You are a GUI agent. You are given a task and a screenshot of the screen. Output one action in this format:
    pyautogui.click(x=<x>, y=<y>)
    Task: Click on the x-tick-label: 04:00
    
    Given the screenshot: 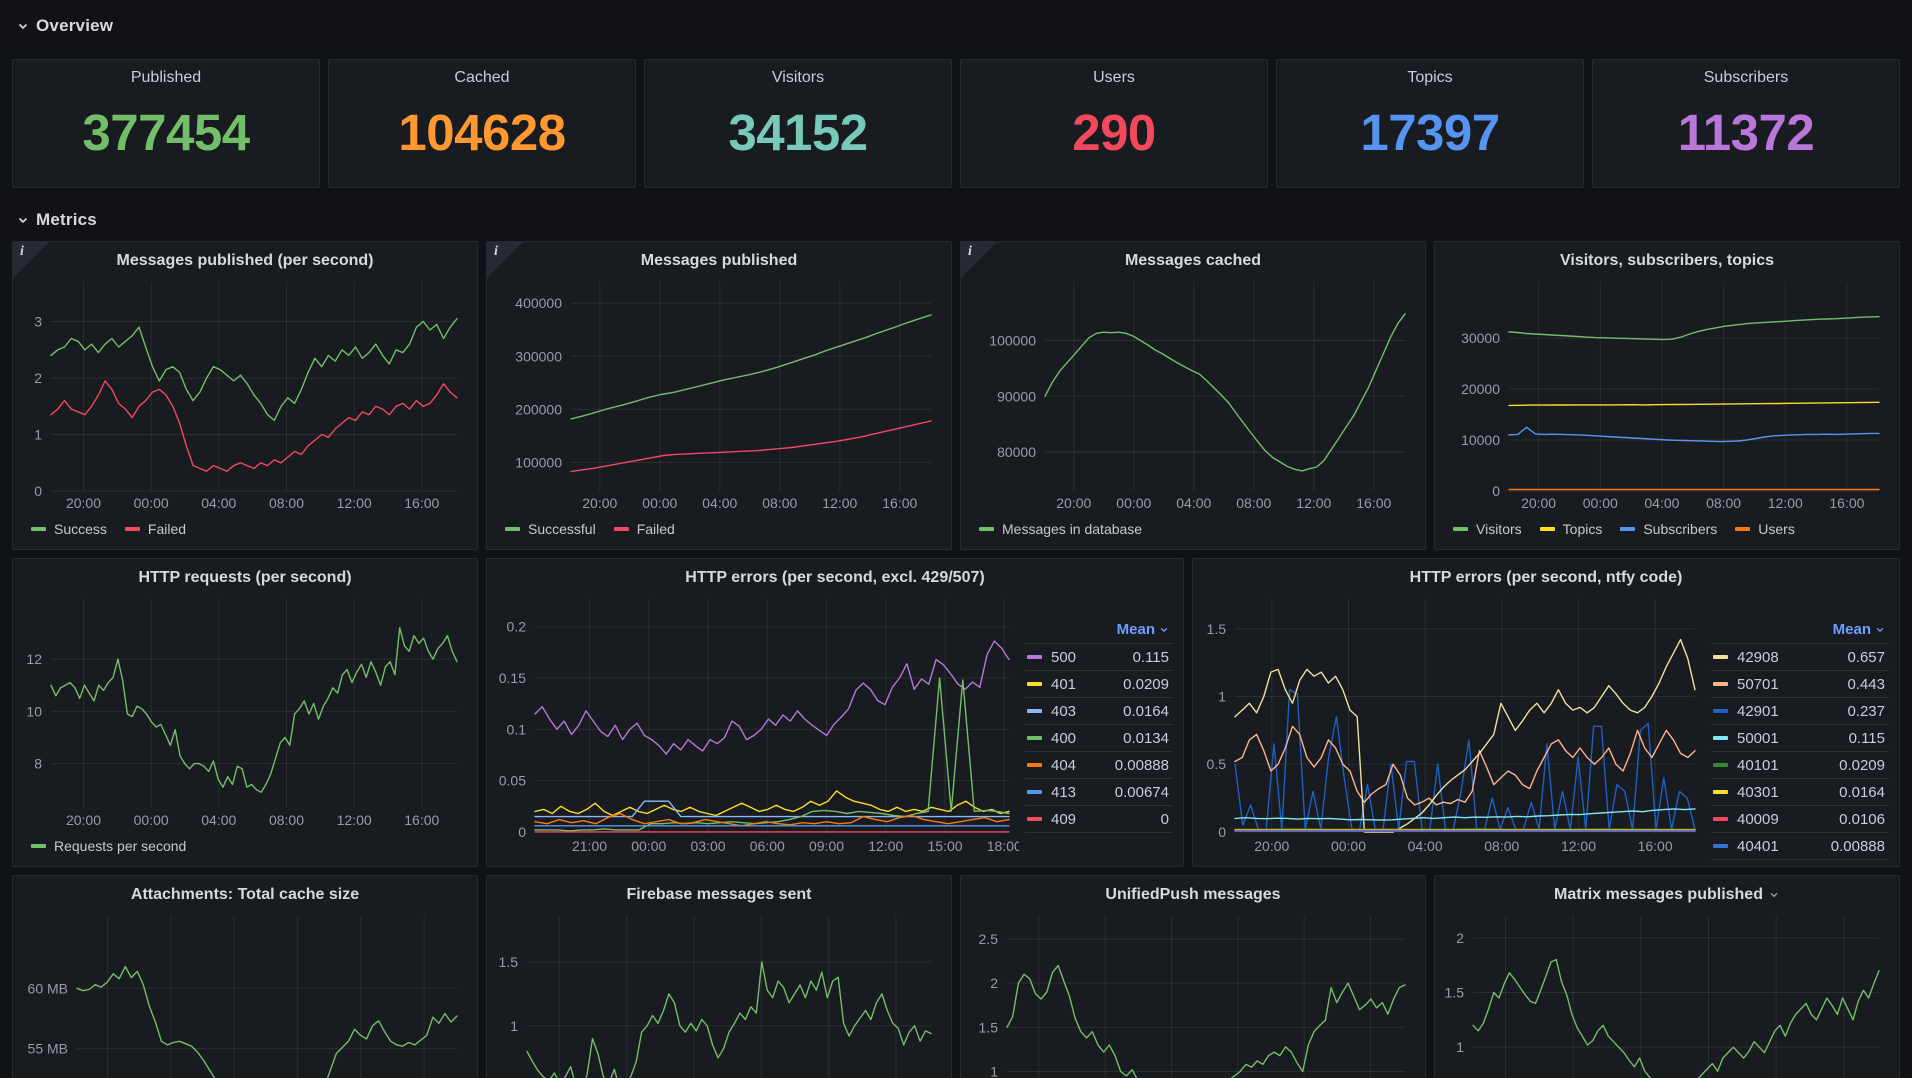 What is the action you would take?
    pyautogui.click(x=1425, y=846)
    